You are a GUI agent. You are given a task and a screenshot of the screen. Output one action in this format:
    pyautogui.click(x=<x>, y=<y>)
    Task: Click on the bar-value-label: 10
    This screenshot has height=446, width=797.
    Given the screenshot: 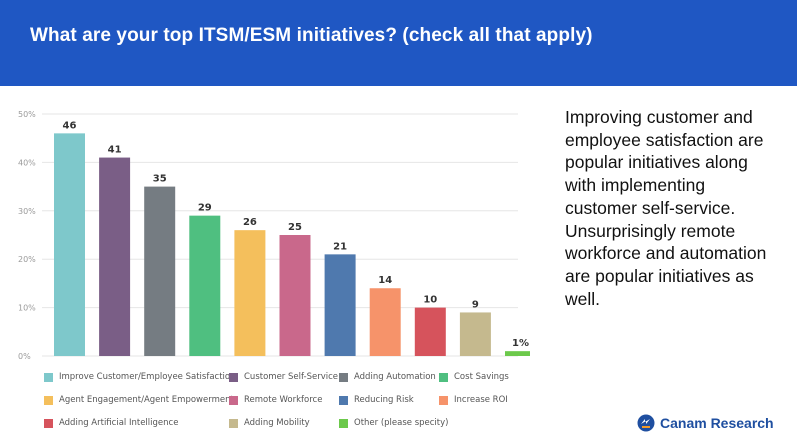 What is the action you would take?
    pyautogui.click(x=430, y=300)
    